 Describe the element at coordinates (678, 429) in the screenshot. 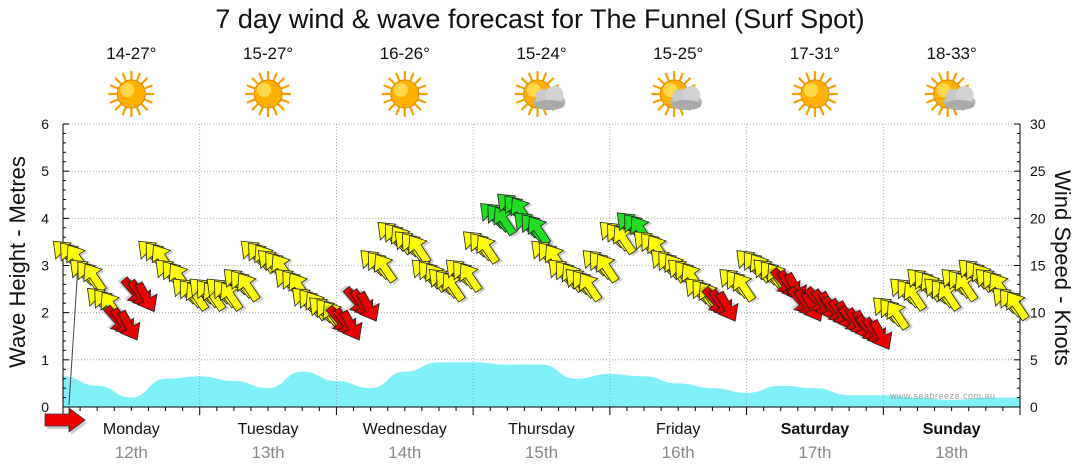

I see `day-label: Friday` at that location.